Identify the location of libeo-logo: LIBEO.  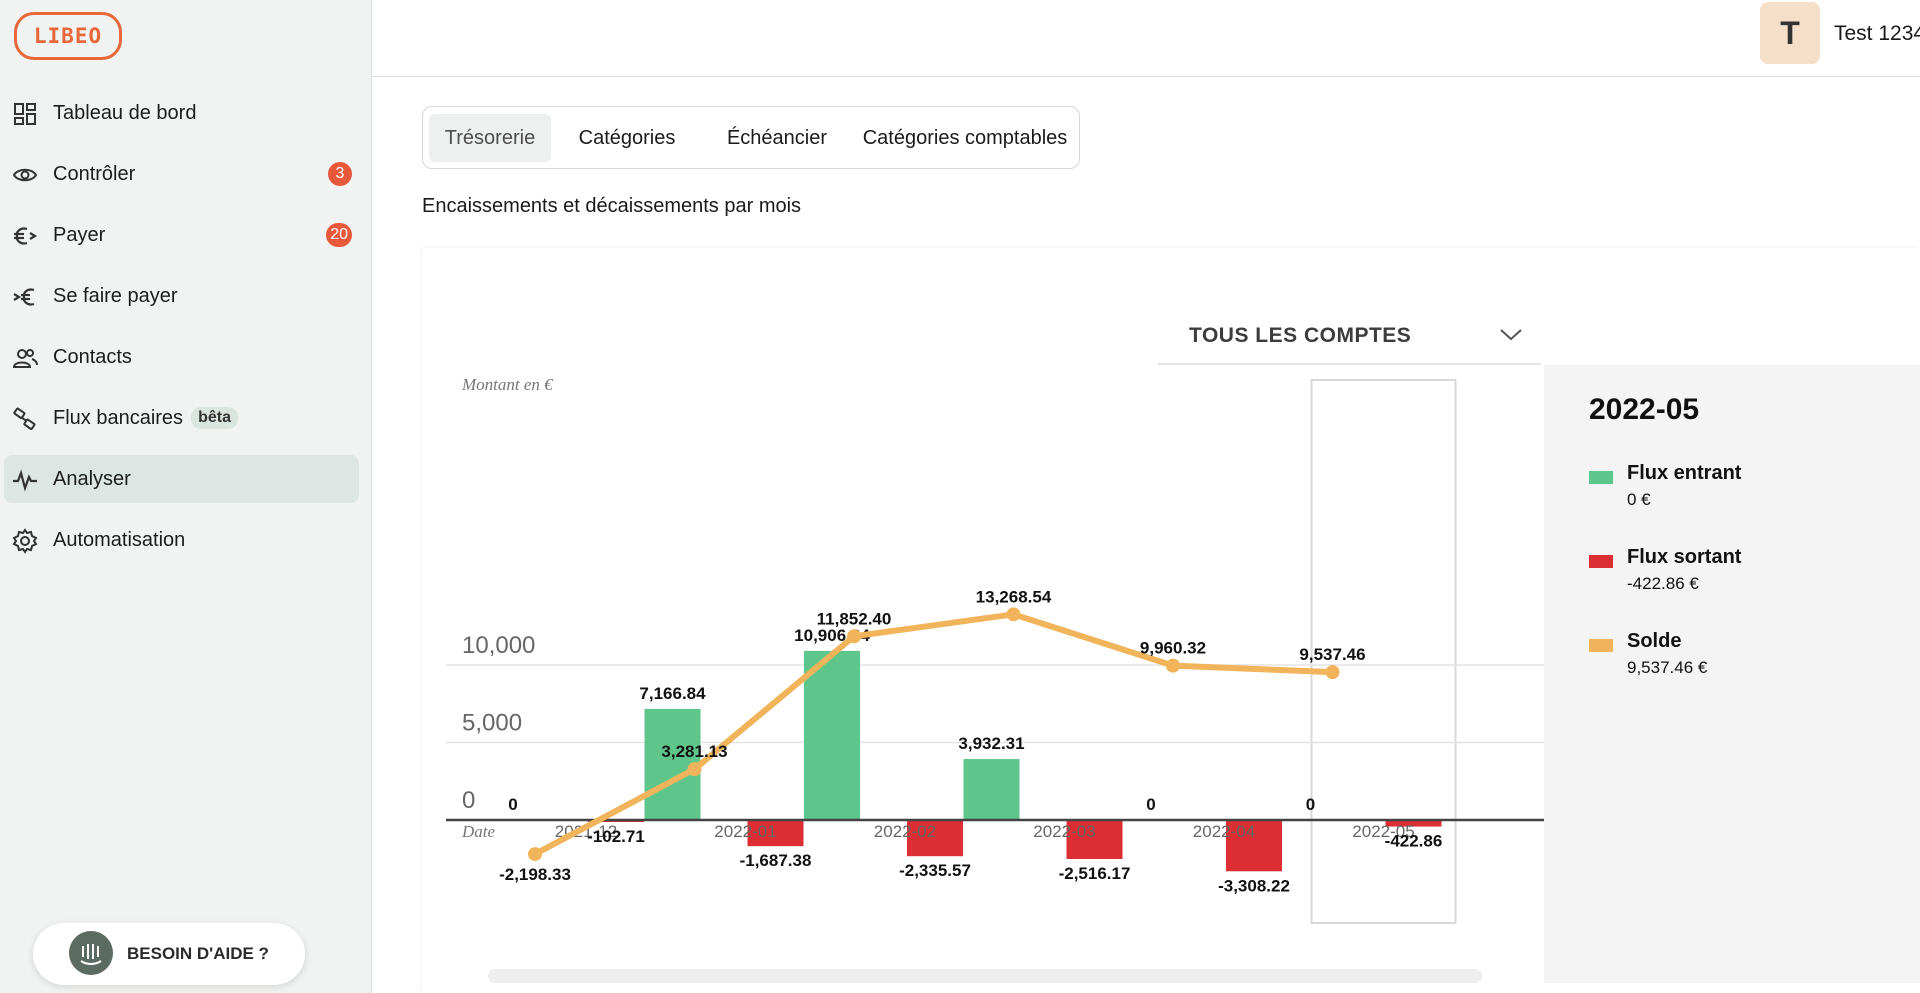
(68, 36).